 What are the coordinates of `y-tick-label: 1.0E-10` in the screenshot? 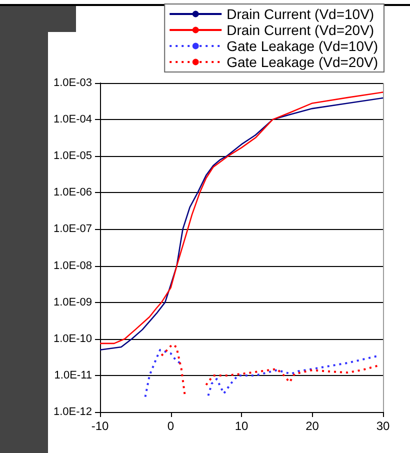 It's located at (72, 338).